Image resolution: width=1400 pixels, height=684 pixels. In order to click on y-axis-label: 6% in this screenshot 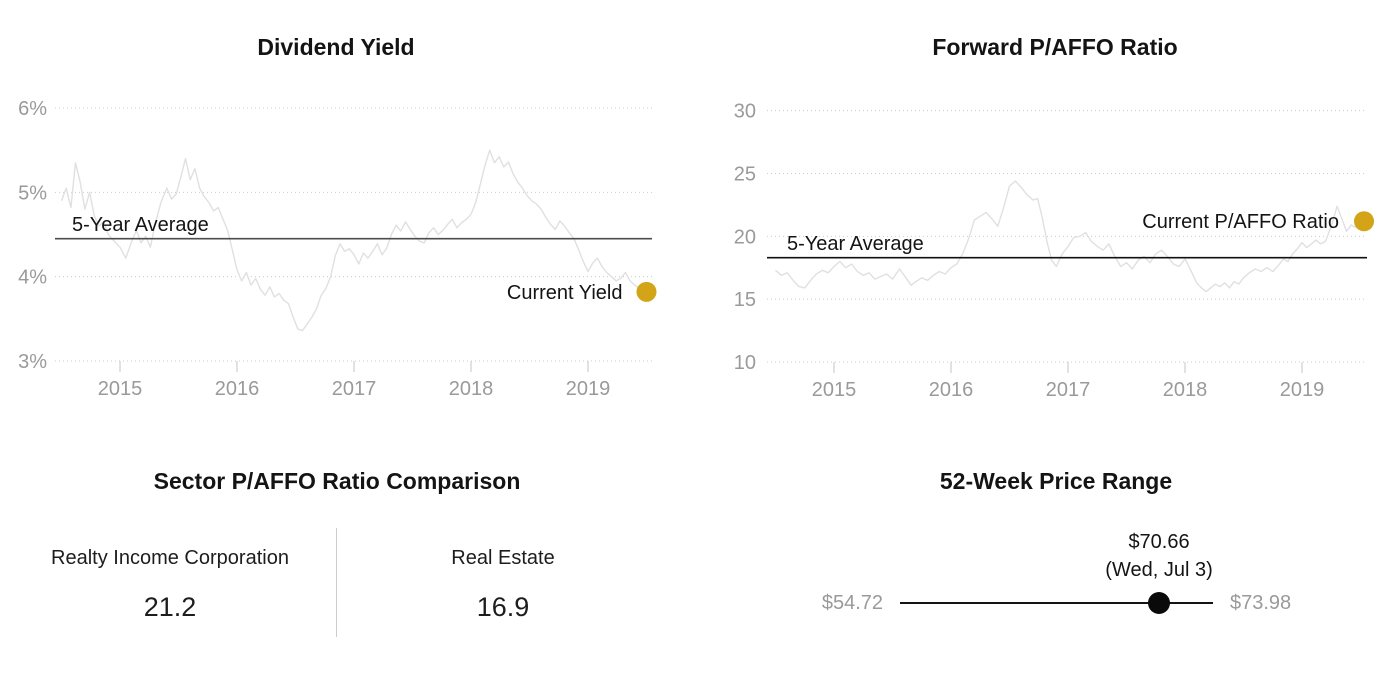, I will do `click(32, 109)`.